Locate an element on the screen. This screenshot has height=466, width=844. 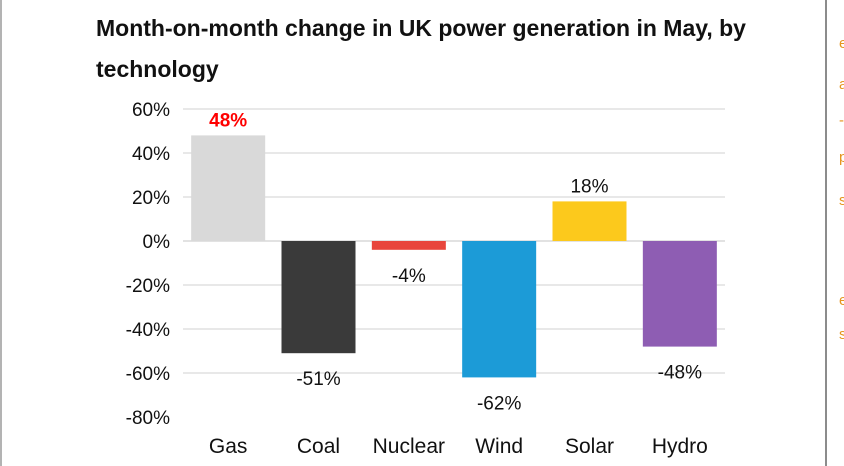
bar-wind is located at coordinates (499, 309).